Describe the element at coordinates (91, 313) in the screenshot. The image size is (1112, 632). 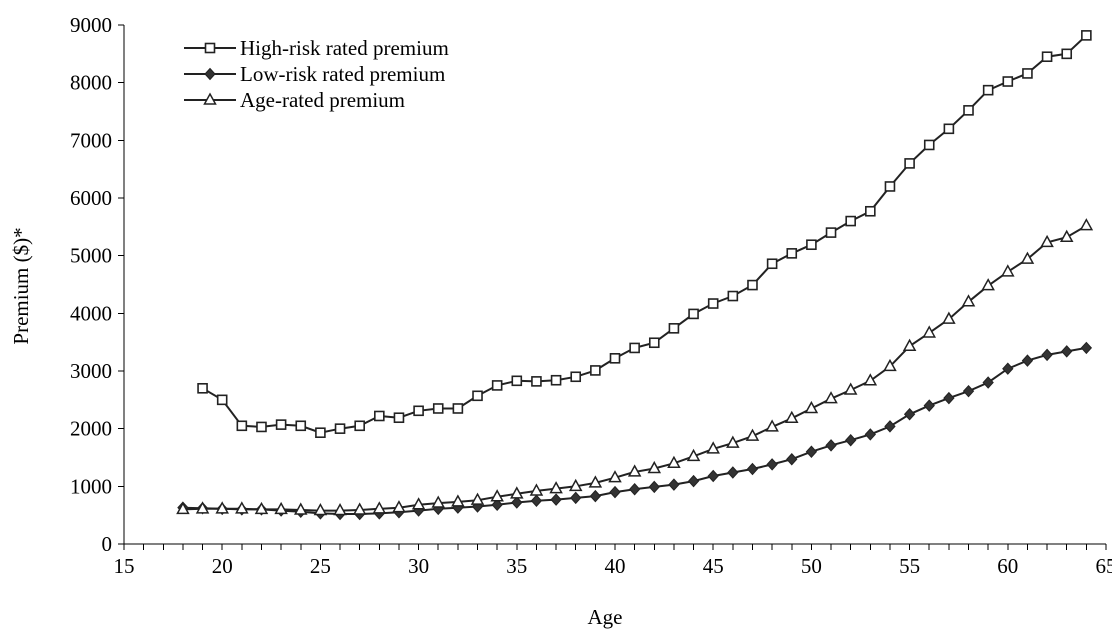
I see `y-tick-label: 4000` at that location.